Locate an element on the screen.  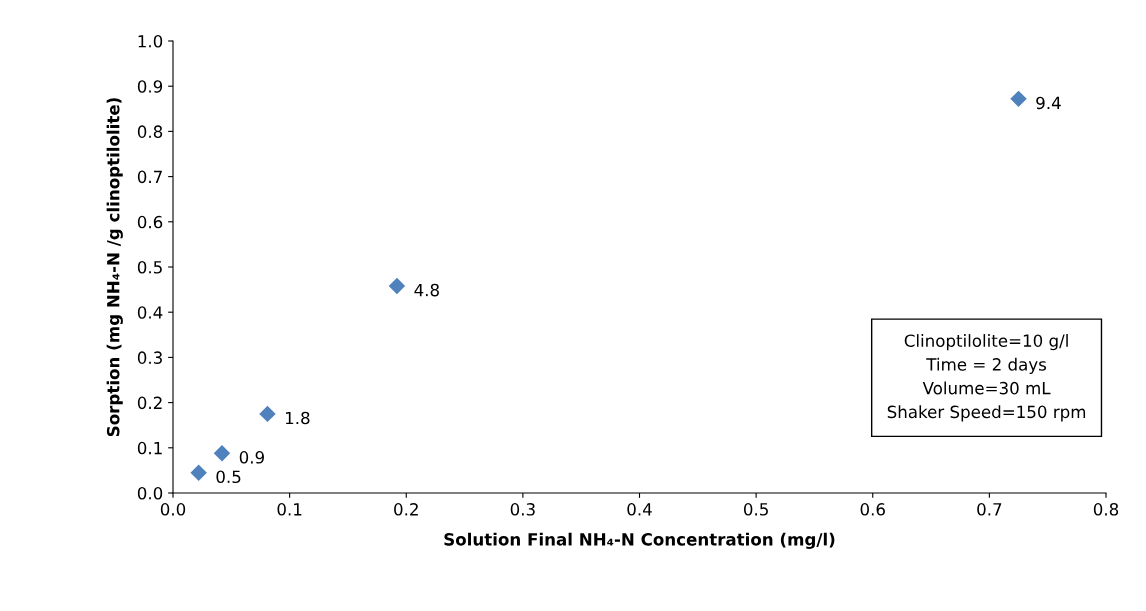
x-tick-label: 0.4 is located at coordinates (639, 509).